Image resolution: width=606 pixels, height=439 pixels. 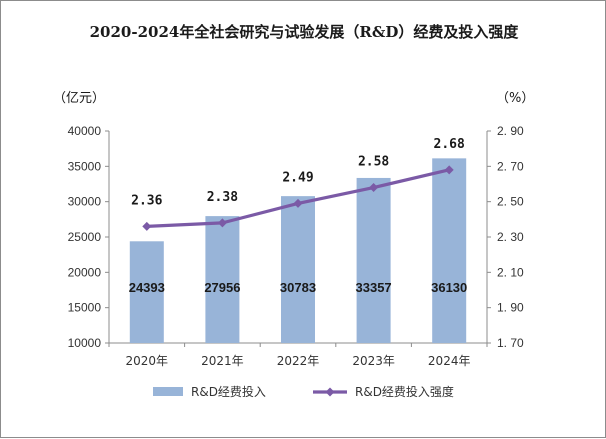 I want to click on left-tick-label: 40000, so click(x=85, y=131).